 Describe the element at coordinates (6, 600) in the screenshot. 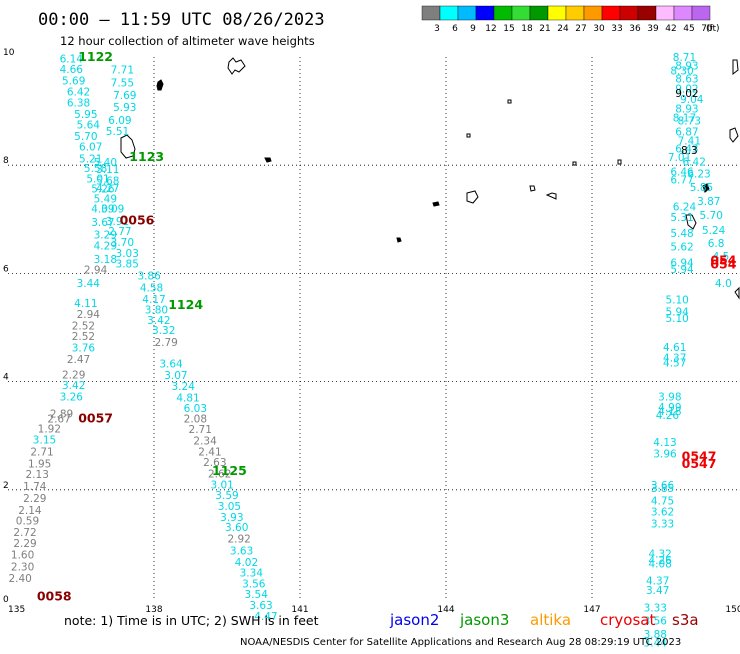

I see `y-tick-label: 0` at that location.